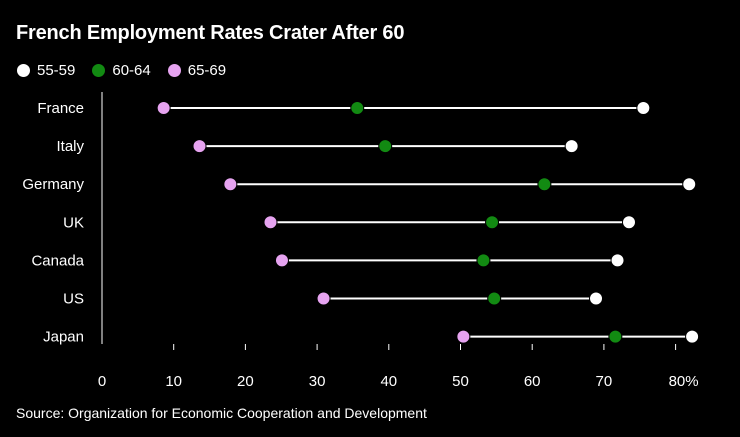  What do you see at coordinates (388, 381) in the screenshot?
I see `x-tick-label: 40` at bounding box center [388, 381].